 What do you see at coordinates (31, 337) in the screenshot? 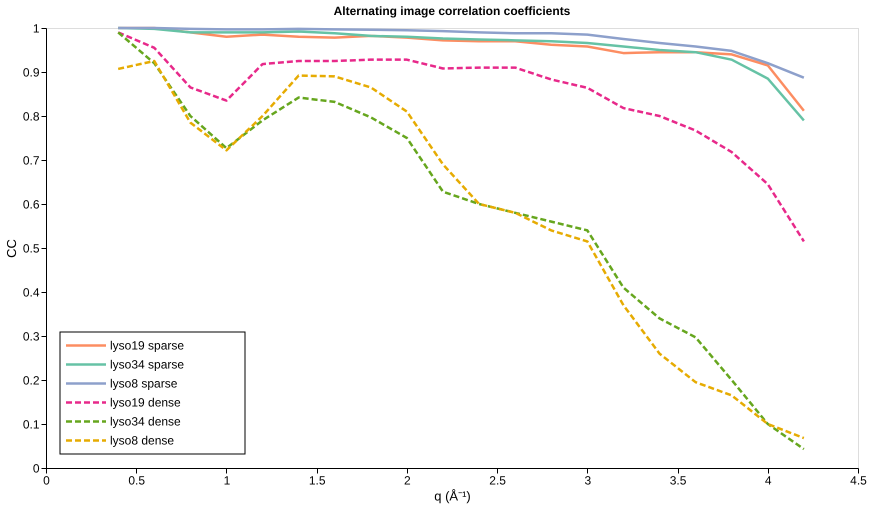
I see `y-tick-label: 0.3` at bounding box center [31, 337].